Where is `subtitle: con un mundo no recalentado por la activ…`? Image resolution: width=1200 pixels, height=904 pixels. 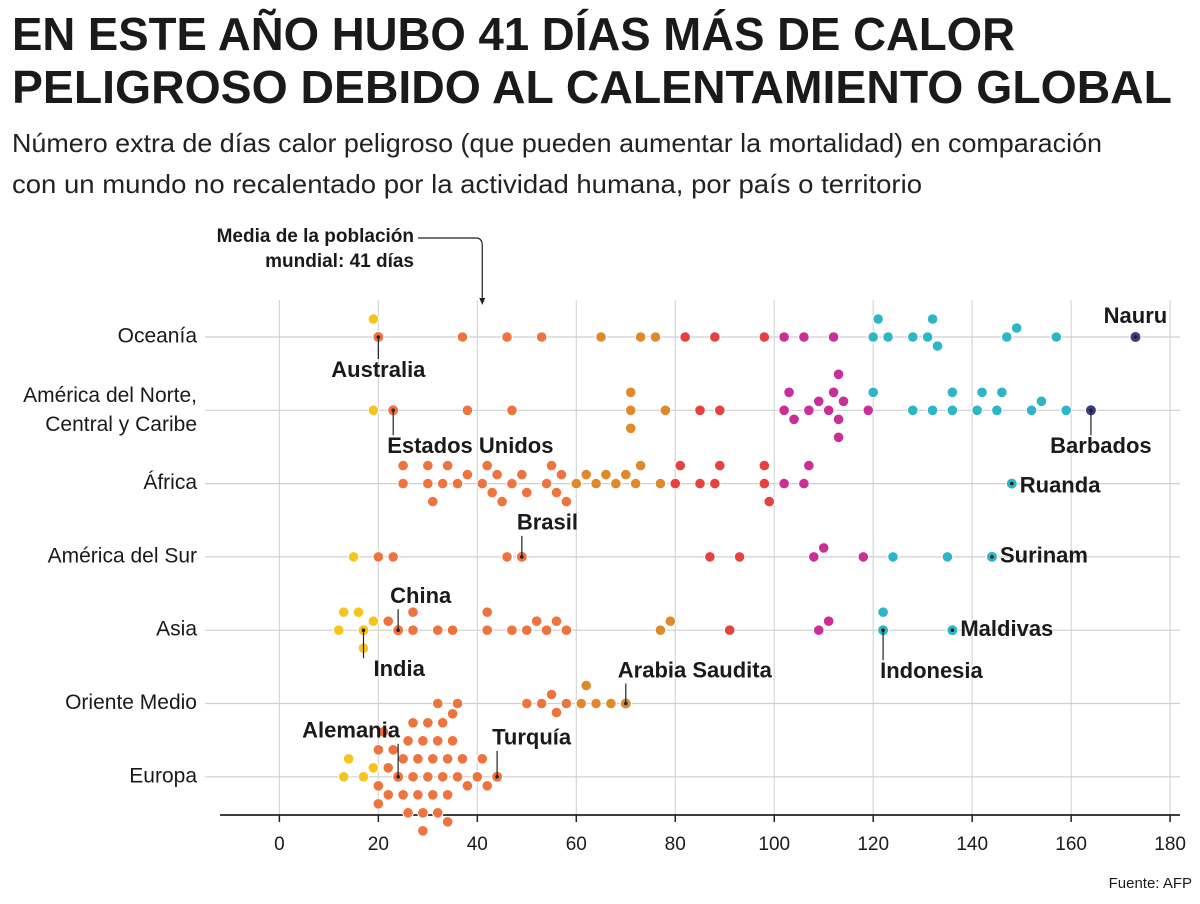
subtitle: con un mundo no recalentado por la activ… is located at coordinates (467, 184).